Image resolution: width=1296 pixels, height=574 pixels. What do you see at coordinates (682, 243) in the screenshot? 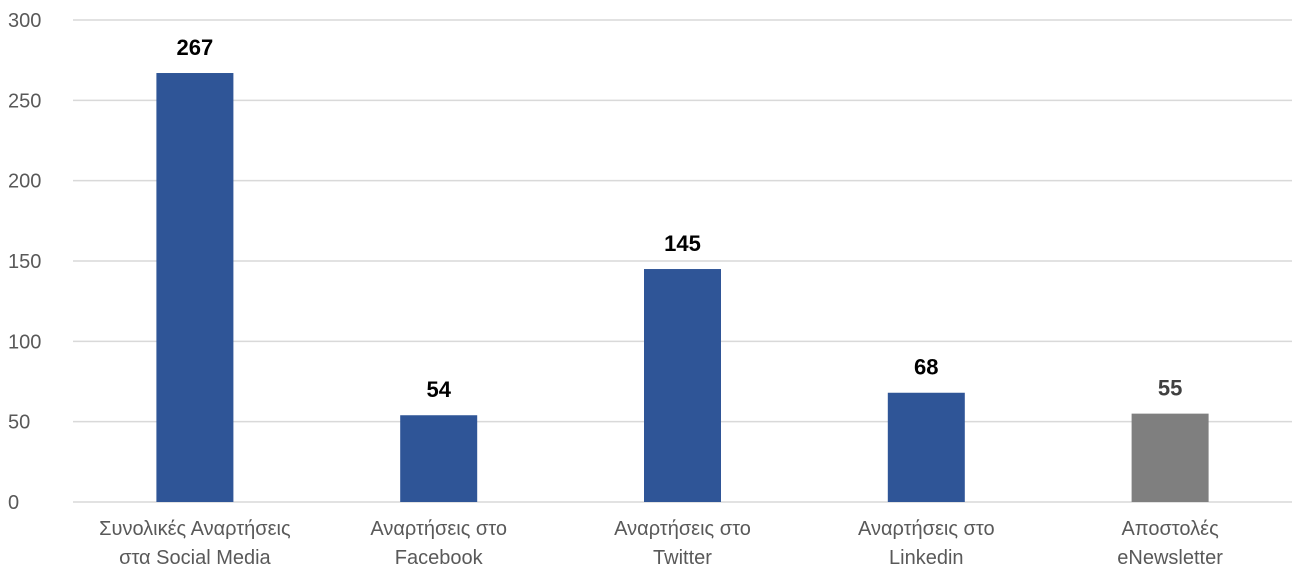
I see `data-label: 145` at bounding box center [682, 243].